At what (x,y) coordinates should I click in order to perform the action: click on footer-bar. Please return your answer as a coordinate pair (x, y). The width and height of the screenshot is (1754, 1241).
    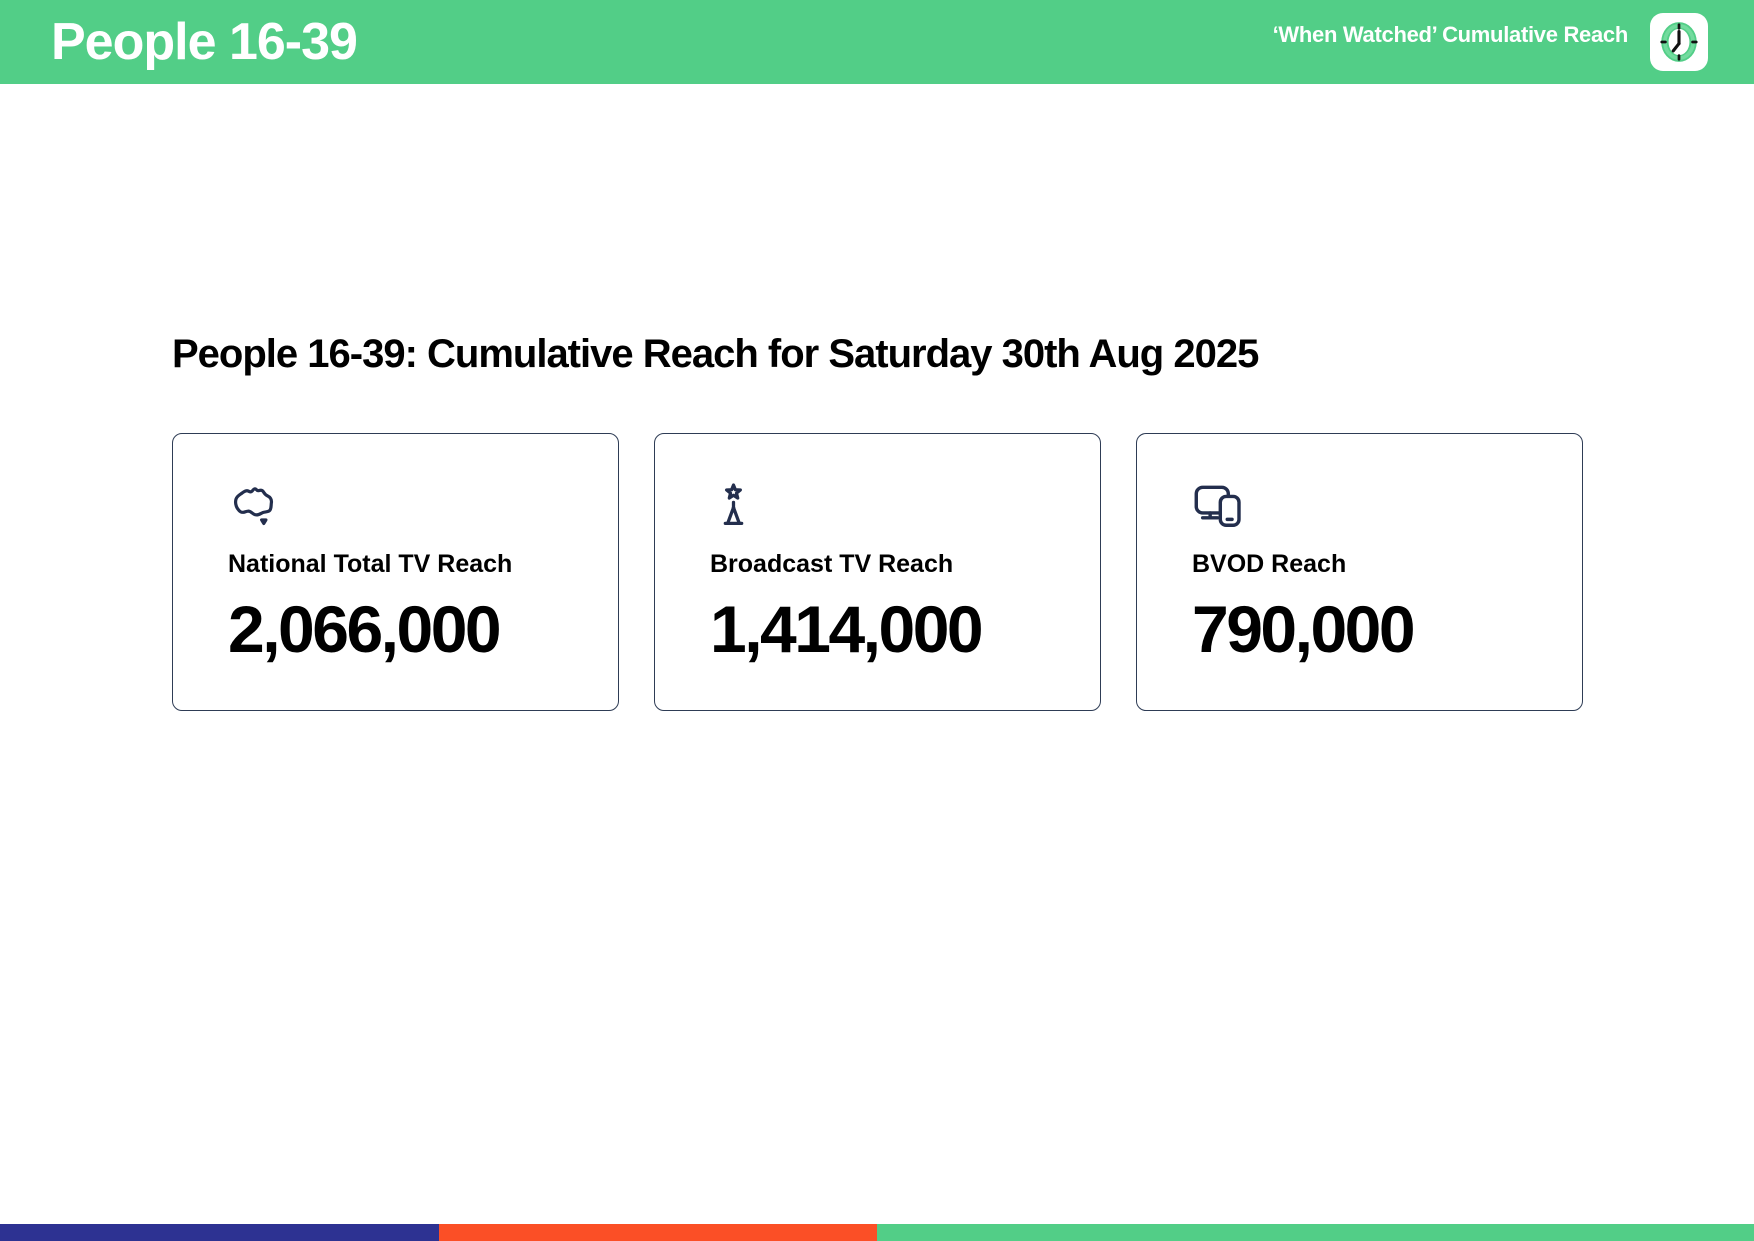
    Looking at the image, I should click on (877, 1232).